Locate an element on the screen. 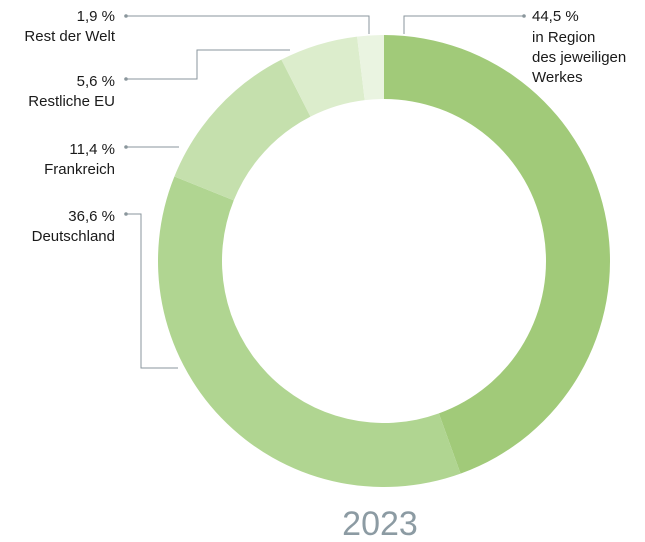 This screenshot has width=645, height=542. donut-slice-restliche-eu is located at coordinates (323, 76).